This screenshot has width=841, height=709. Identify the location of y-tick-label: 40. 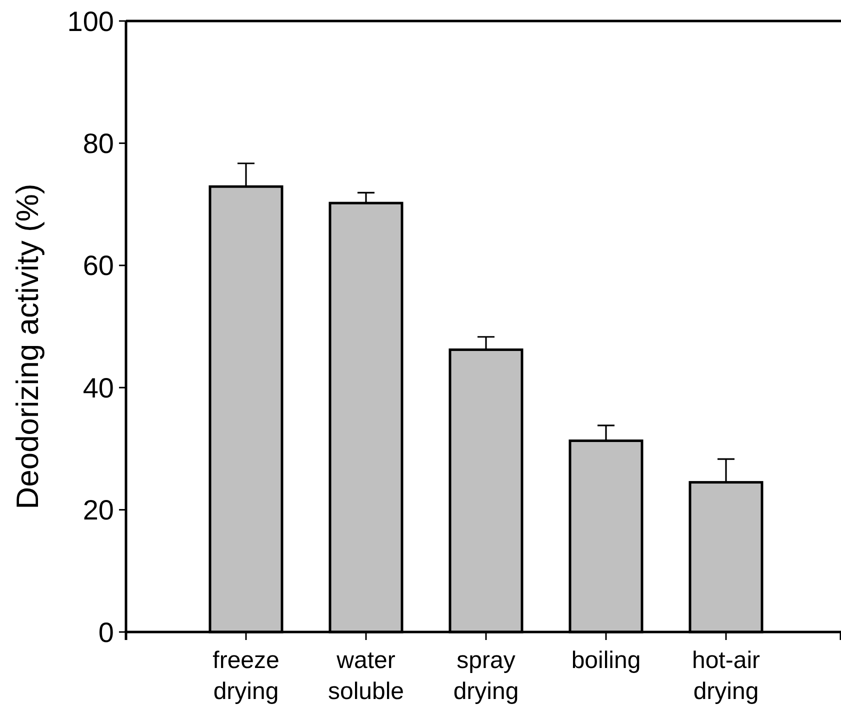
(98, 388).